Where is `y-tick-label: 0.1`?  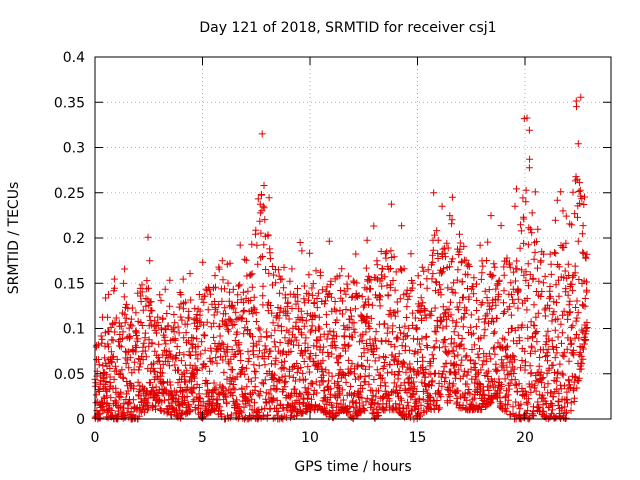 y-tick-label: 0.1 is located at coordinates (74, 330).